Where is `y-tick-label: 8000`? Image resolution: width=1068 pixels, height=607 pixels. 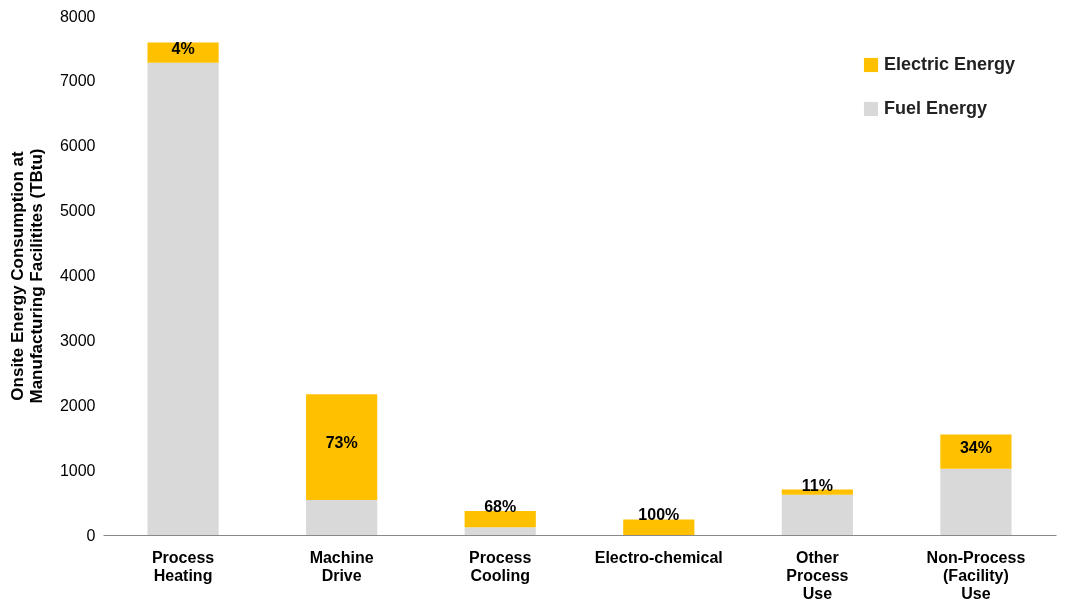 y-tick-label: 8000 is located at coordinates (77, 16).